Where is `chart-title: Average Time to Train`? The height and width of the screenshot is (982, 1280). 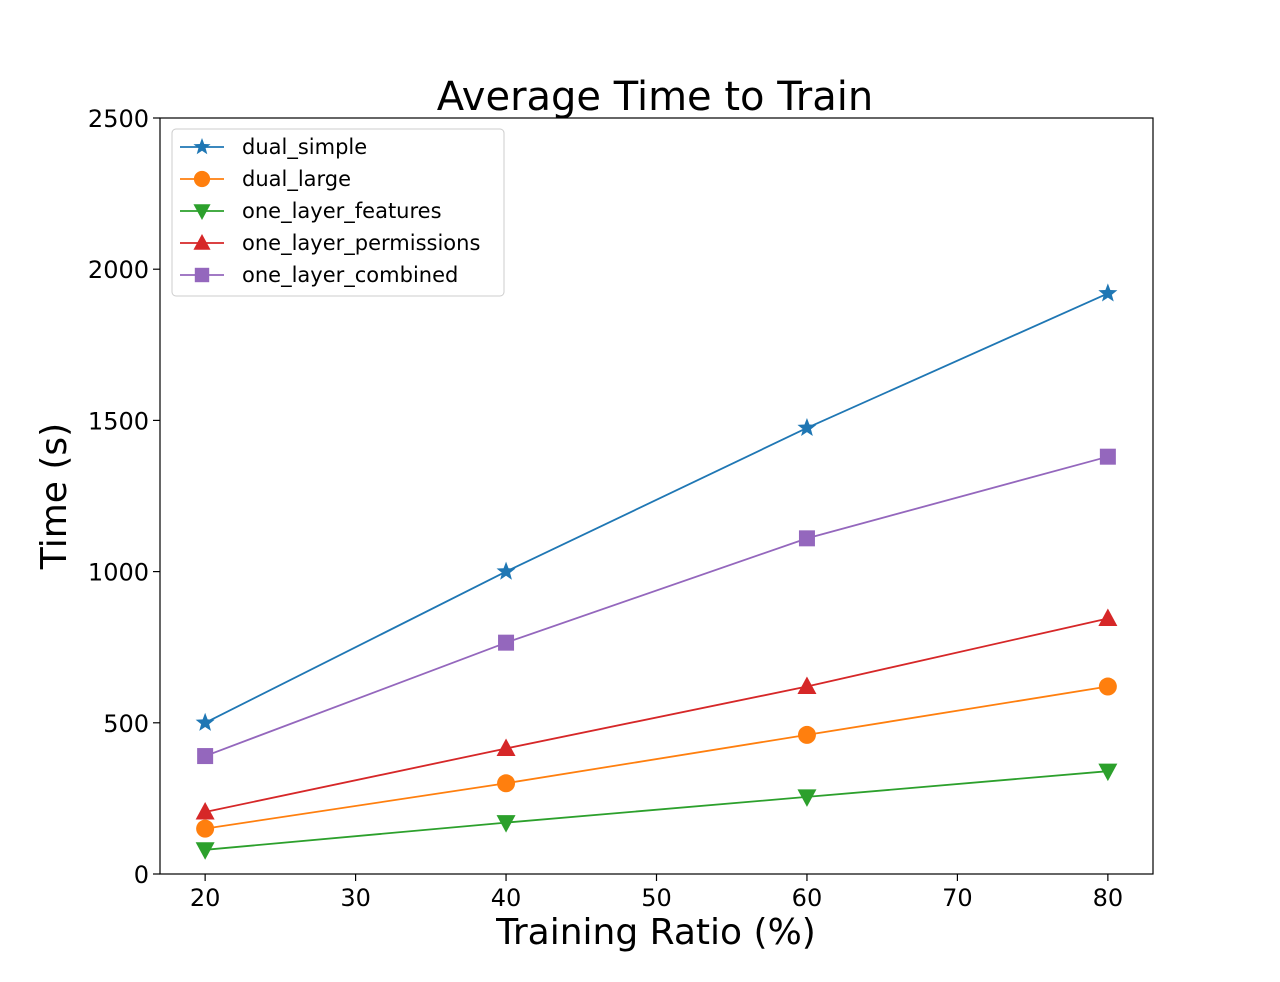
chart-title: Average Time to Train is located at coordinates (655, 97).